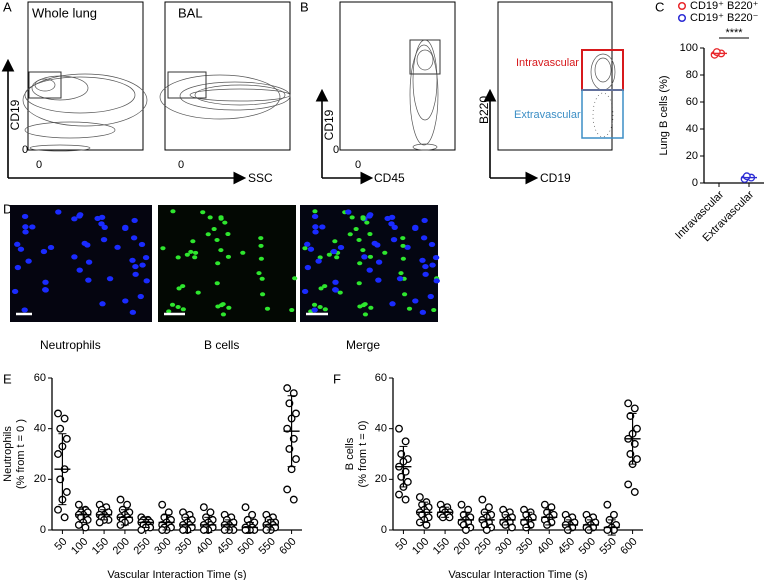  I want to click on x-tick-label: 300, so click(503, 546).